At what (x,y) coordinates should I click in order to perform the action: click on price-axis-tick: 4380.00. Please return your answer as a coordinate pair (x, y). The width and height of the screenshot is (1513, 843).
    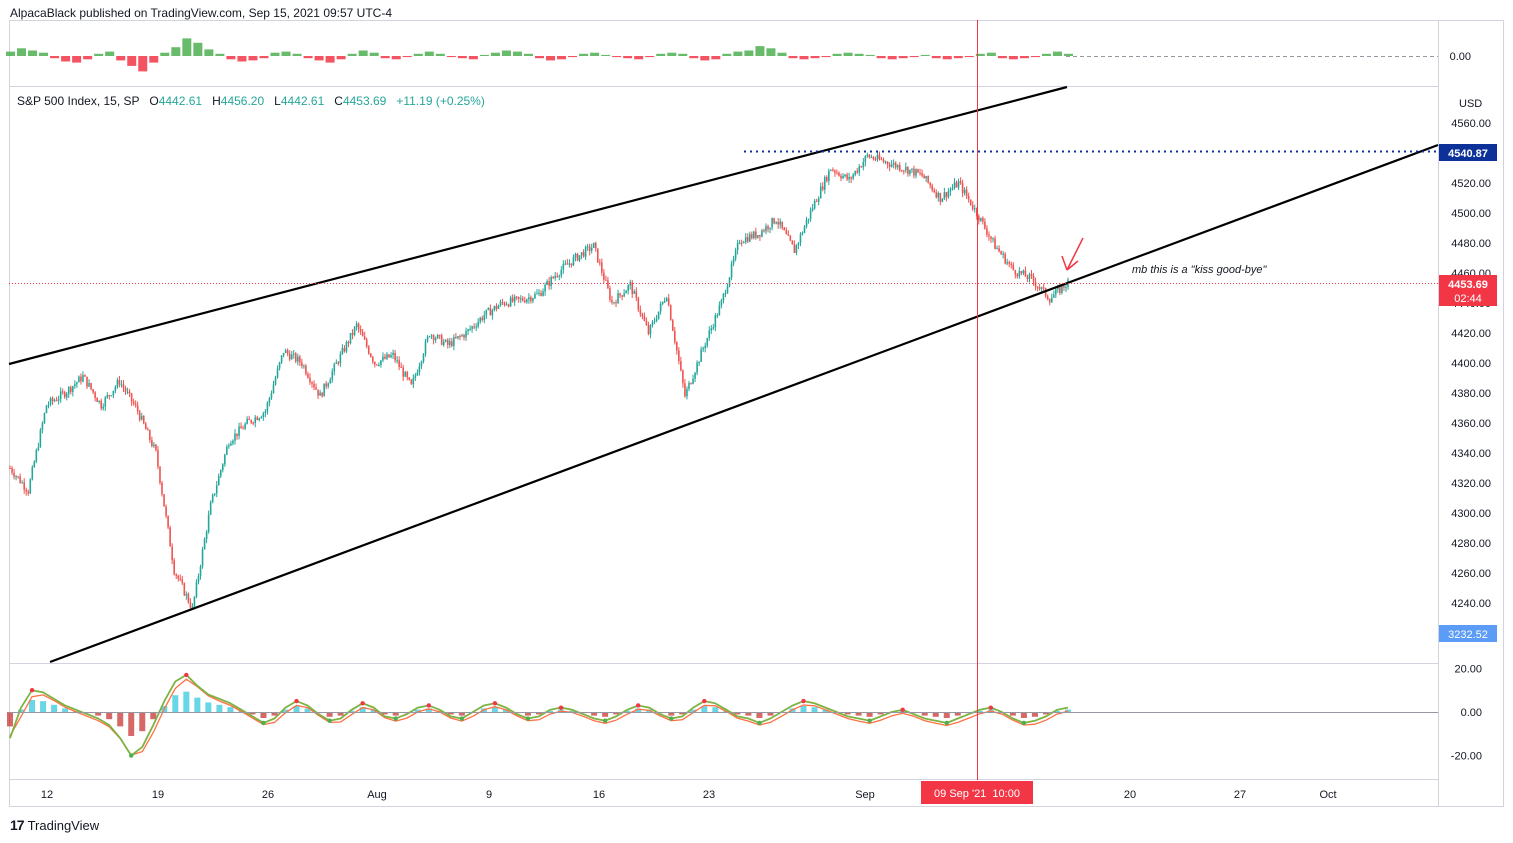
    Looking at the image, I should click on (1471, 394).